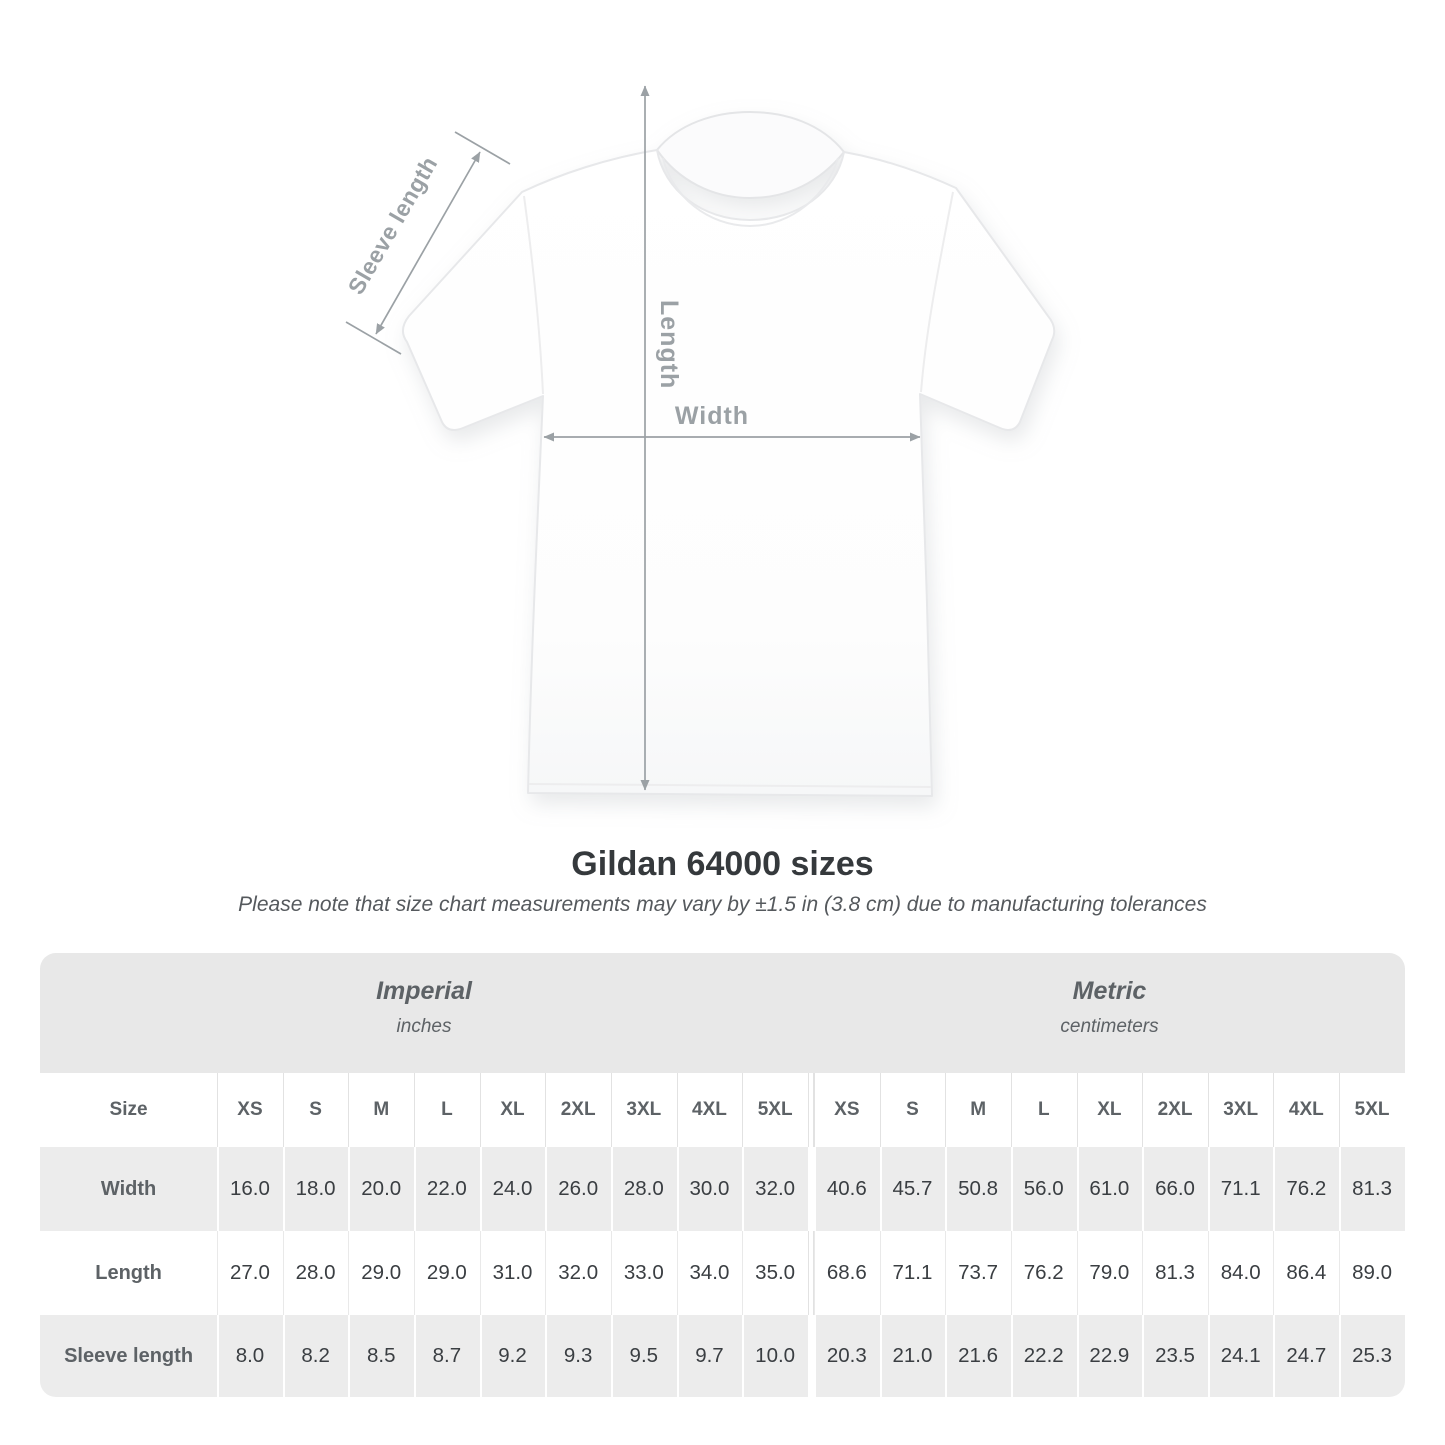 The width and height of the screenshot is (1445, 1445). I want to click on table-cell-imperial: 9.7, so click(709, 1356).